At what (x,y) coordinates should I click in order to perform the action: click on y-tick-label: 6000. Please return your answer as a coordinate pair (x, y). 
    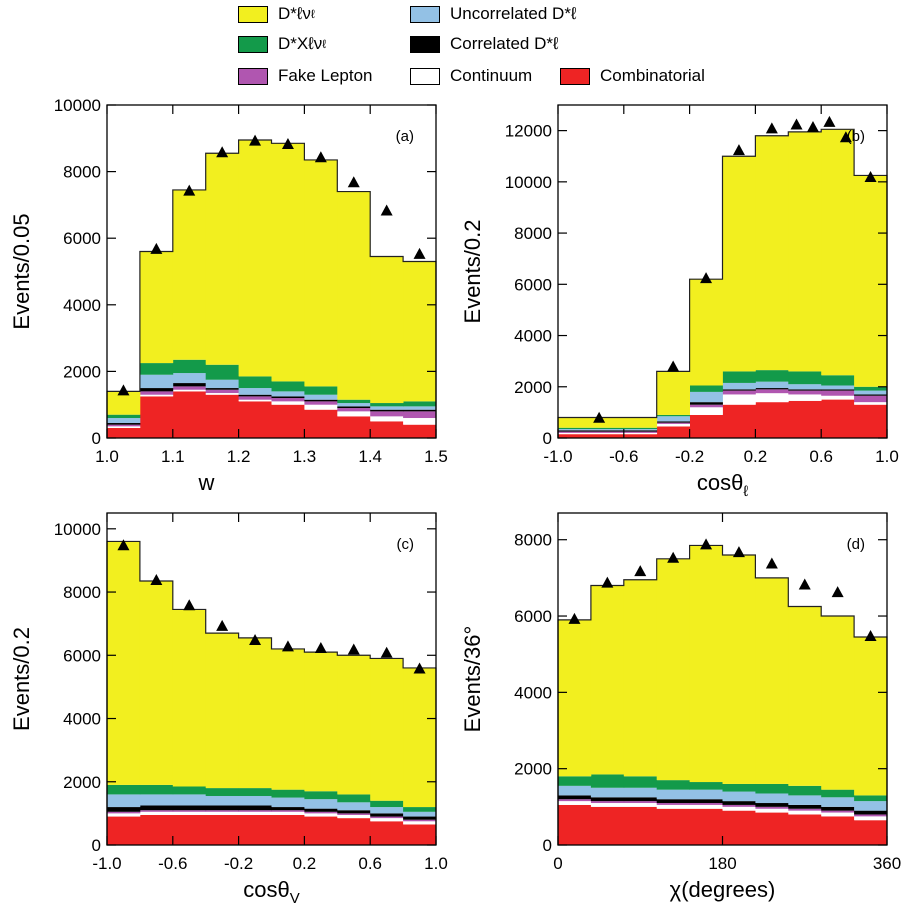
    Looking at the image, I should click on (82, 238).